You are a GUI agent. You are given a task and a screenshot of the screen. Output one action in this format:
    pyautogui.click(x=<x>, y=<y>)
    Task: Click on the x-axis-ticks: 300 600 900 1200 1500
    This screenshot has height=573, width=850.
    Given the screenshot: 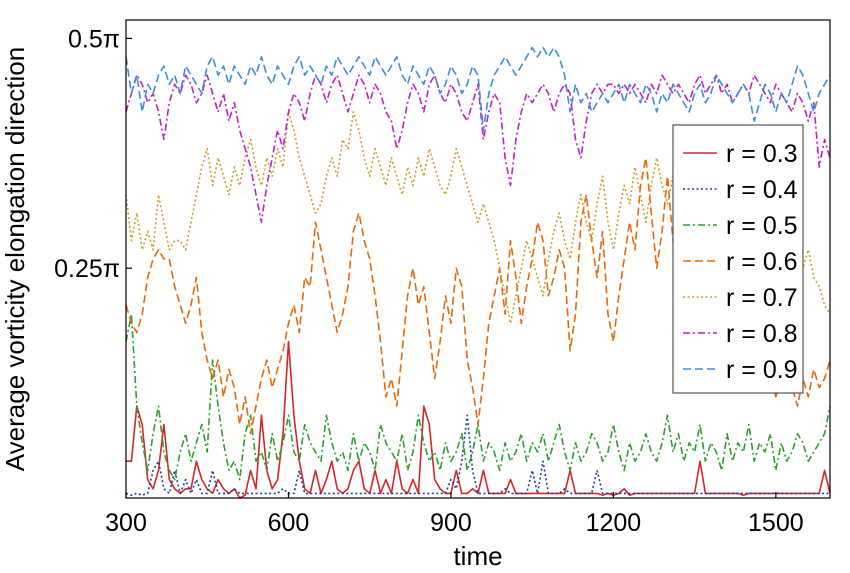 What is the action you would take?
    pyautogui.click(x=454, y=514)
    